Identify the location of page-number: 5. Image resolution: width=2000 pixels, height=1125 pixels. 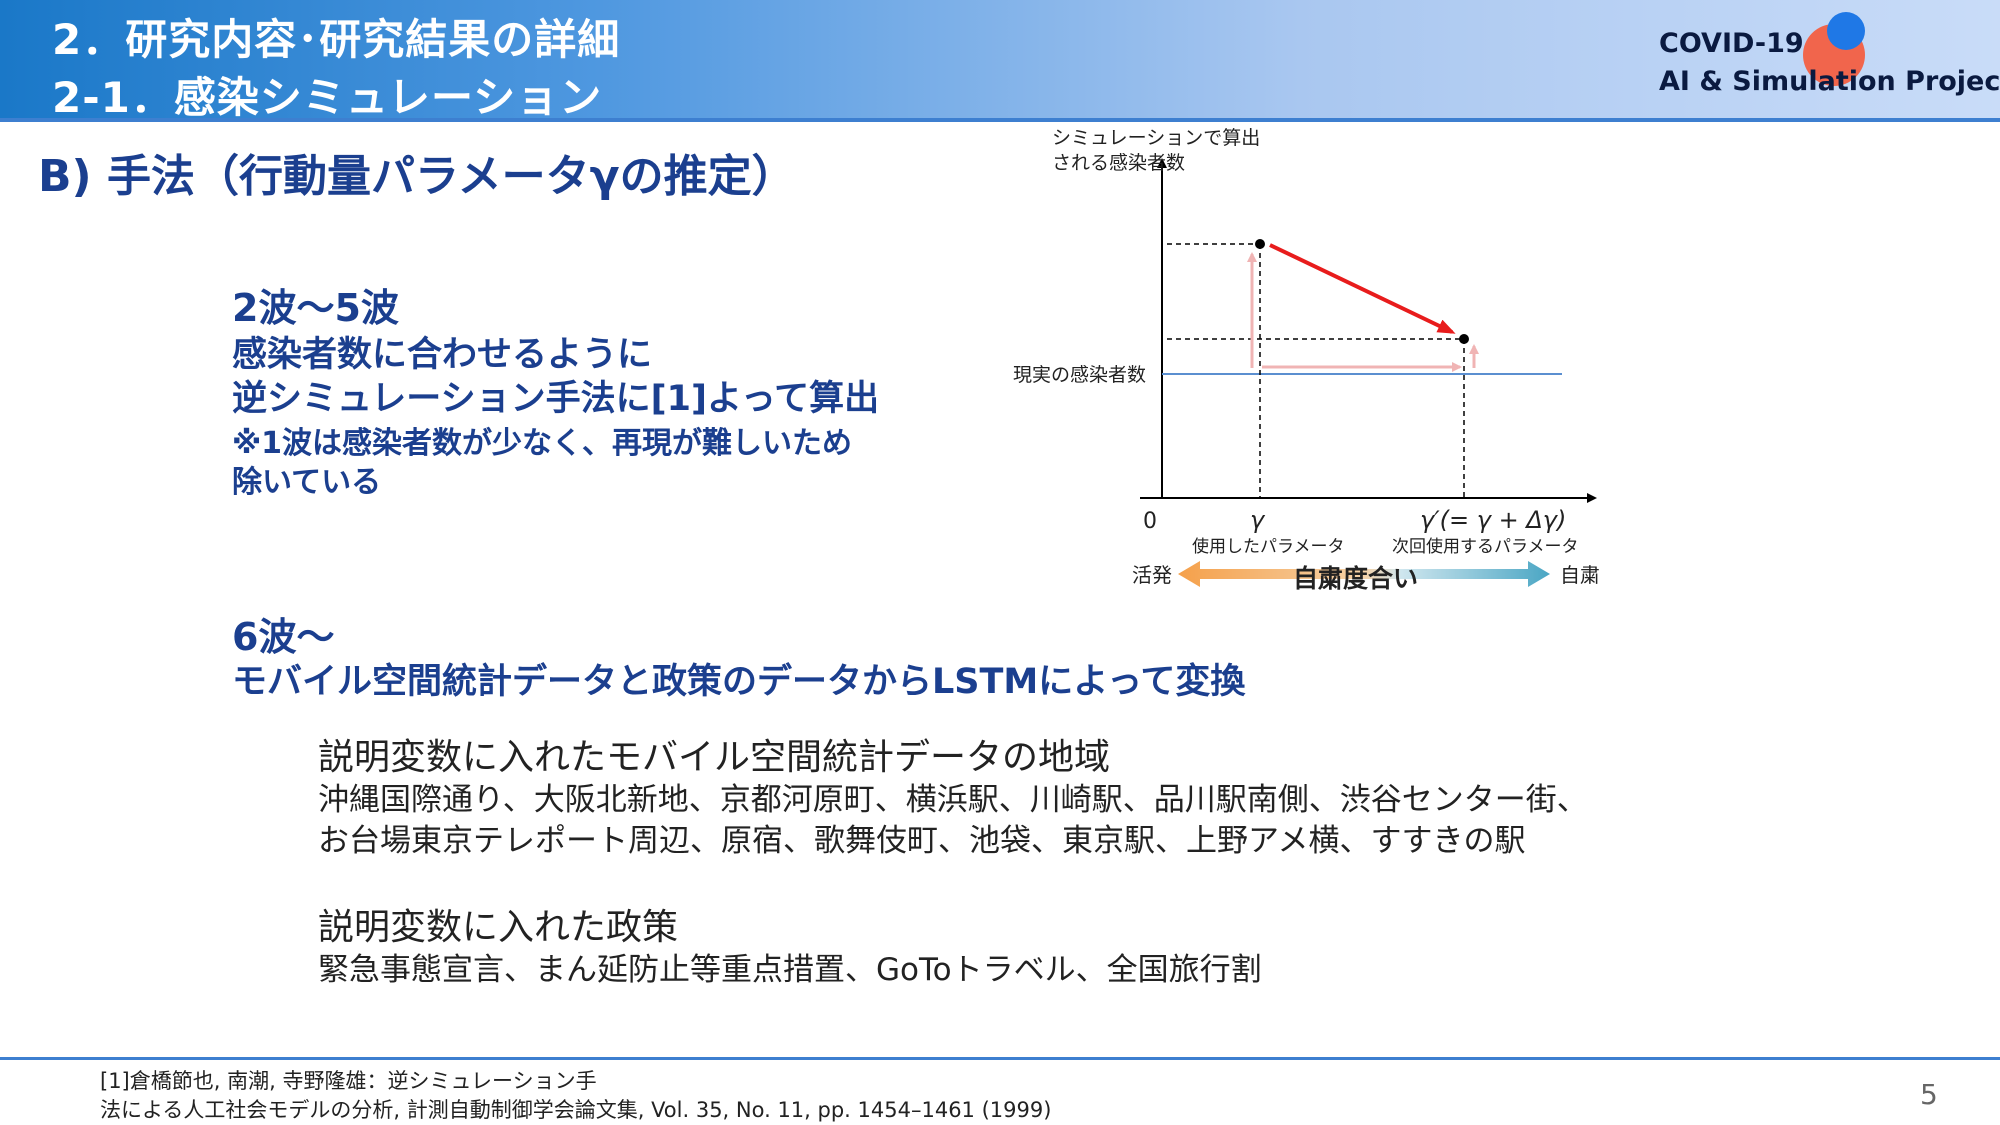
(1929, 1094).